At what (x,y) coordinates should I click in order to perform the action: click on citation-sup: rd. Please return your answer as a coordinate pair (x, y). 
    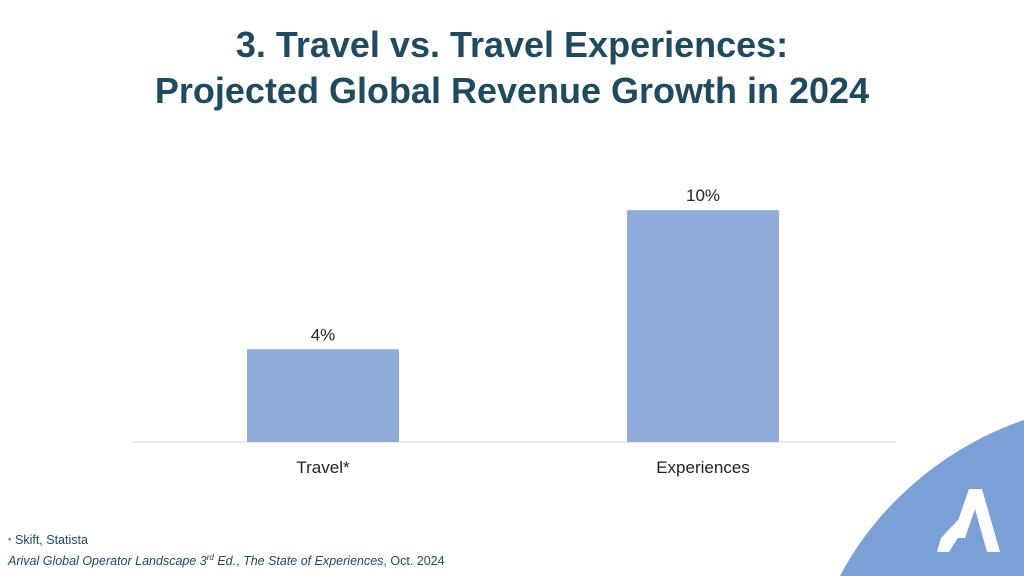
    Looking at the image, I should click on (210, 557).